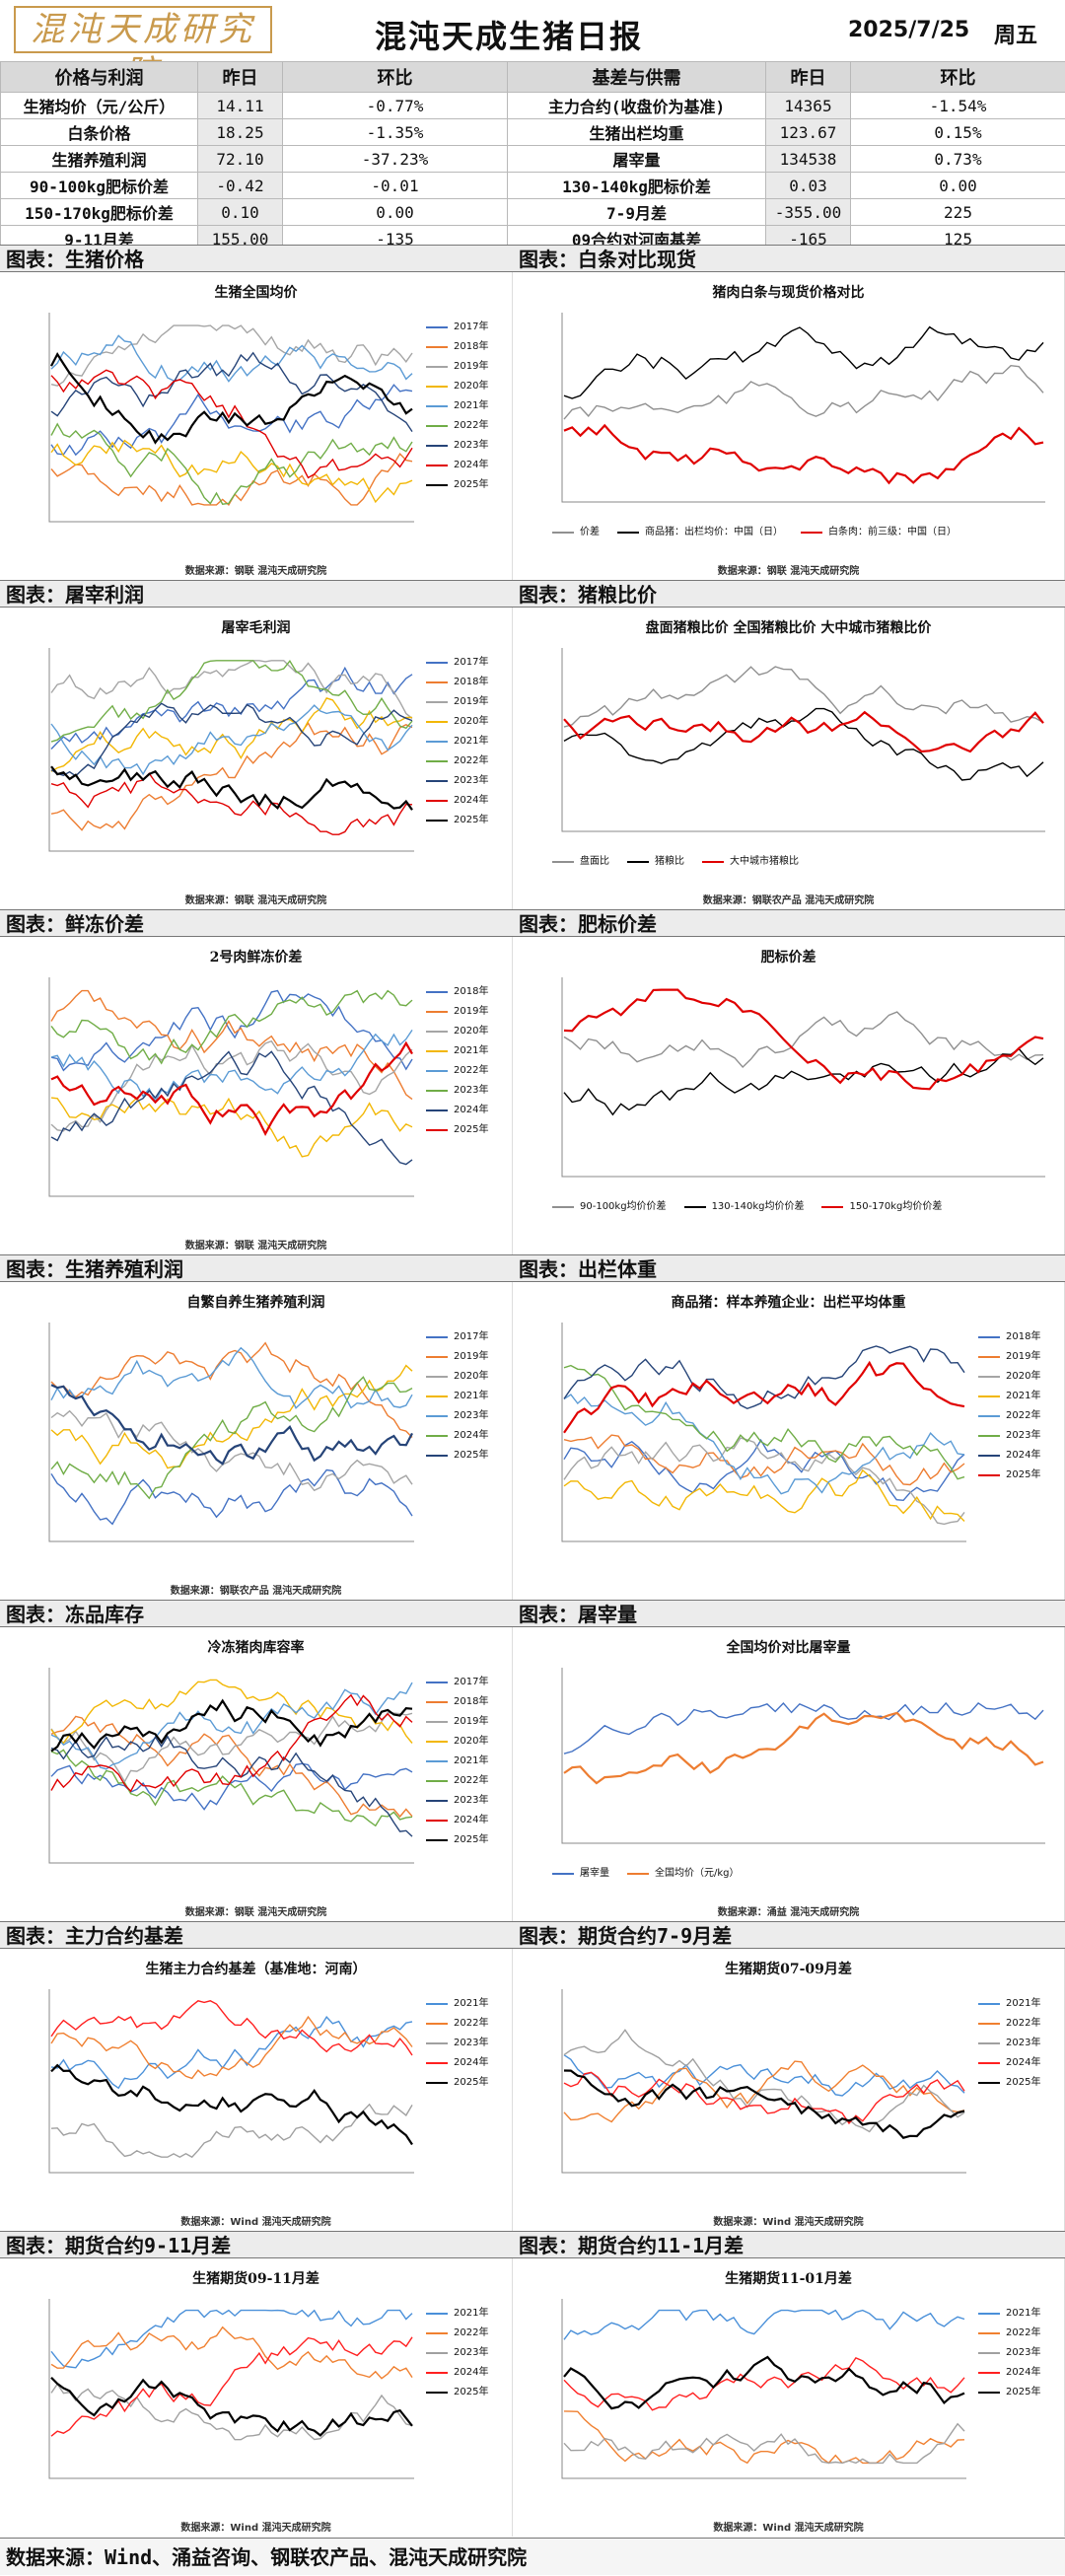 Image resolution: width=1065 pixels, height=2576 pixels. I want to click on section-title: 图表：鲜冻价差, so click(257, 923).